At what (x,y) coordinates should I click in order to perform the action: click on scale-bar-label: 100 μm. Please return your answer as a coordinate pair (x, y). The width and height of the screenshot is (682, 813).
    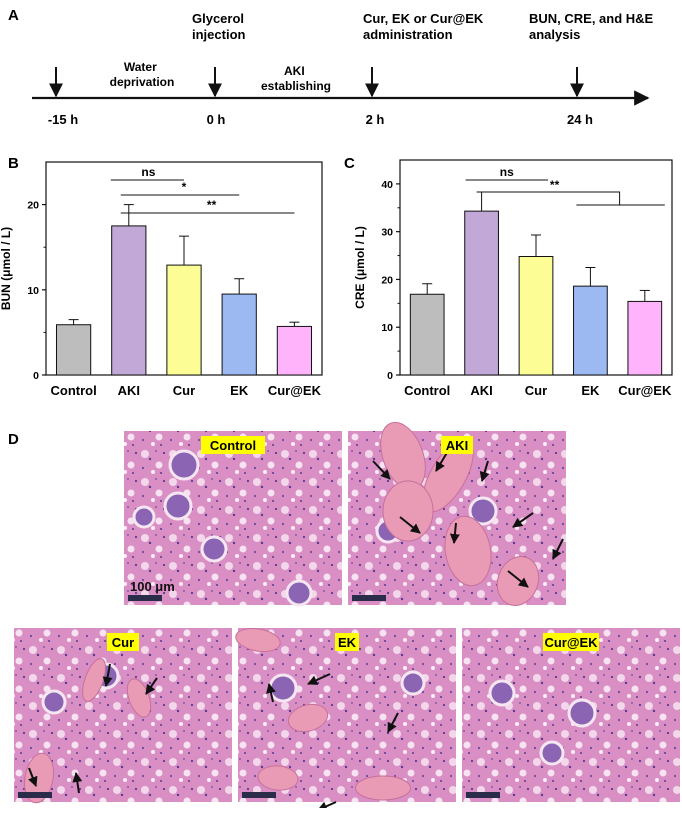
    Looking at the image, I should click on (152, 586).